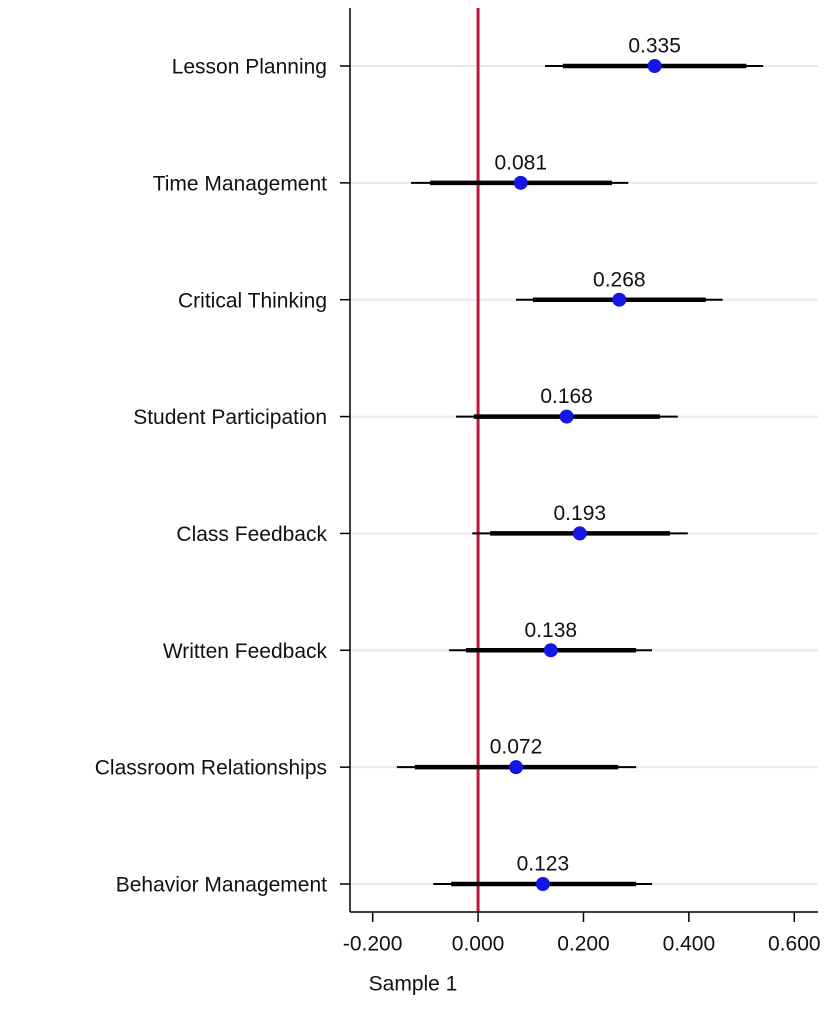 The height and width of the screenshot is (1026, 834). What do you see at coordinates (654, 46) in the screenshot?
I see `data-label: 0.335` at bounding box center [654, 46].